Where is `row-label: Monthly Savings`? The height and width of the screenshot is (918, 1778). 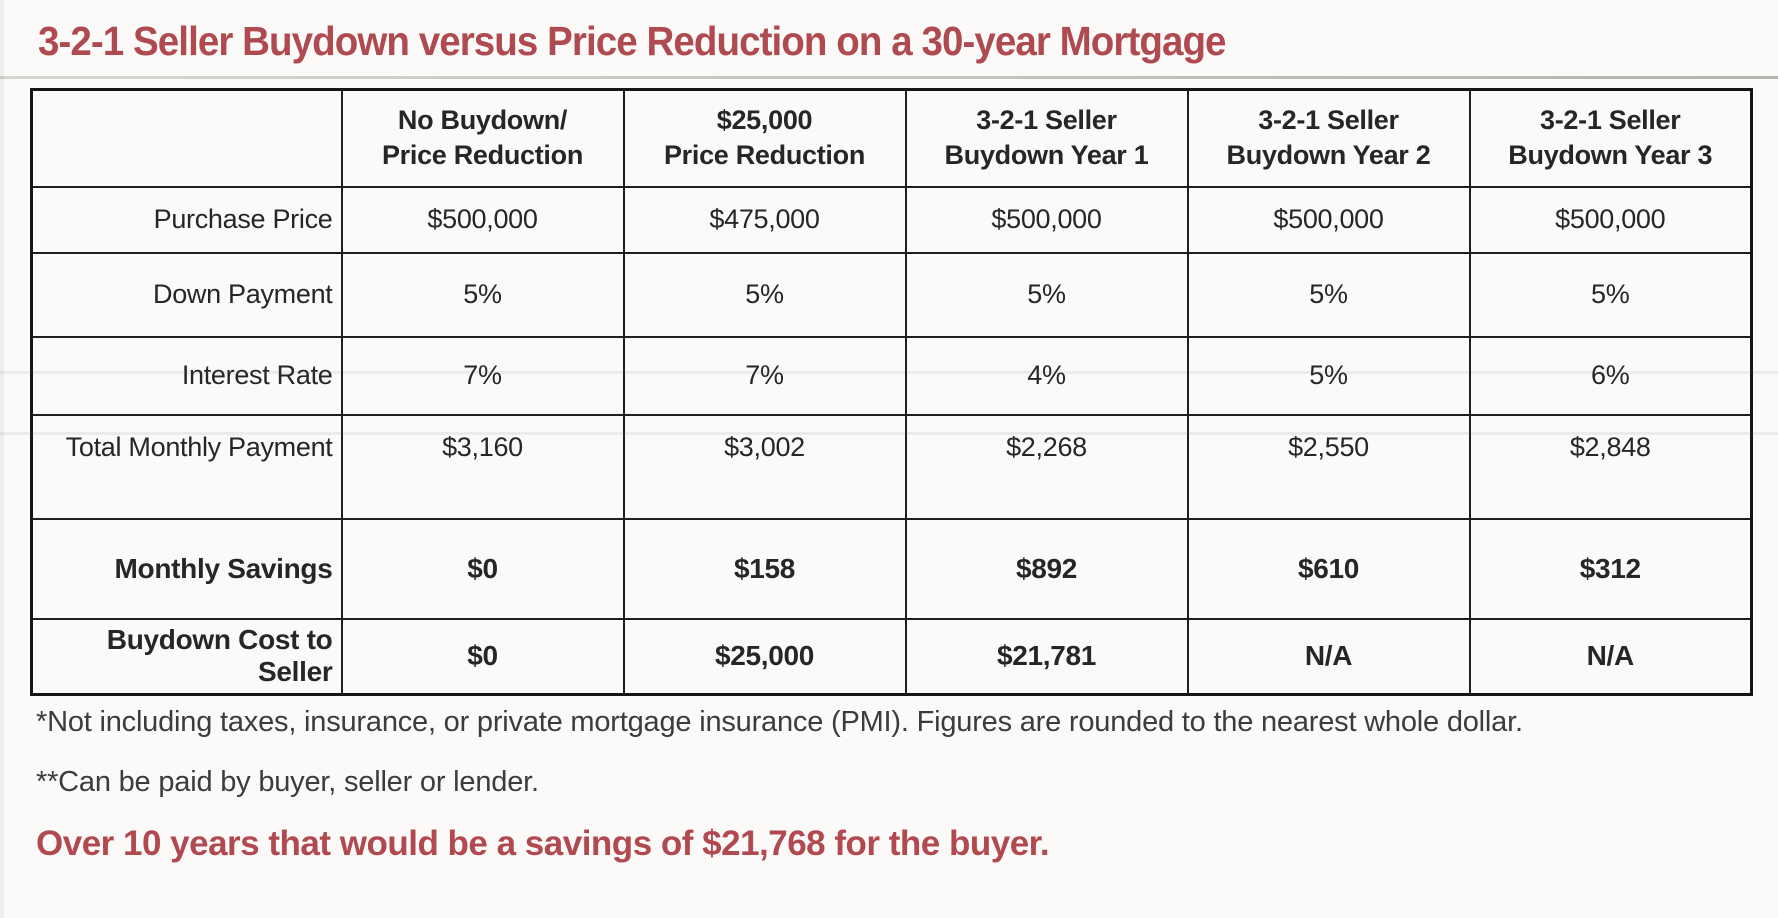
row-label: Monthly Savings is located at coordinates (186, 568).